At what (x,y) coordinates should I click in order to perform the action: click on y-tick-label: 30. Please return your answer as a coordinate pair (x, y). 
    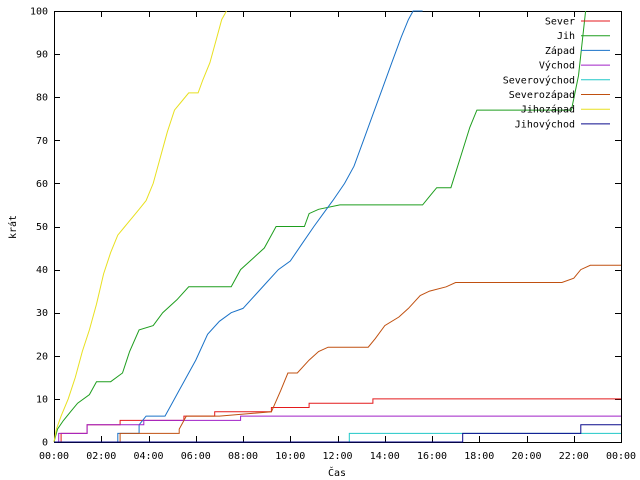
    Looking at the image, I should click on (42, 313).